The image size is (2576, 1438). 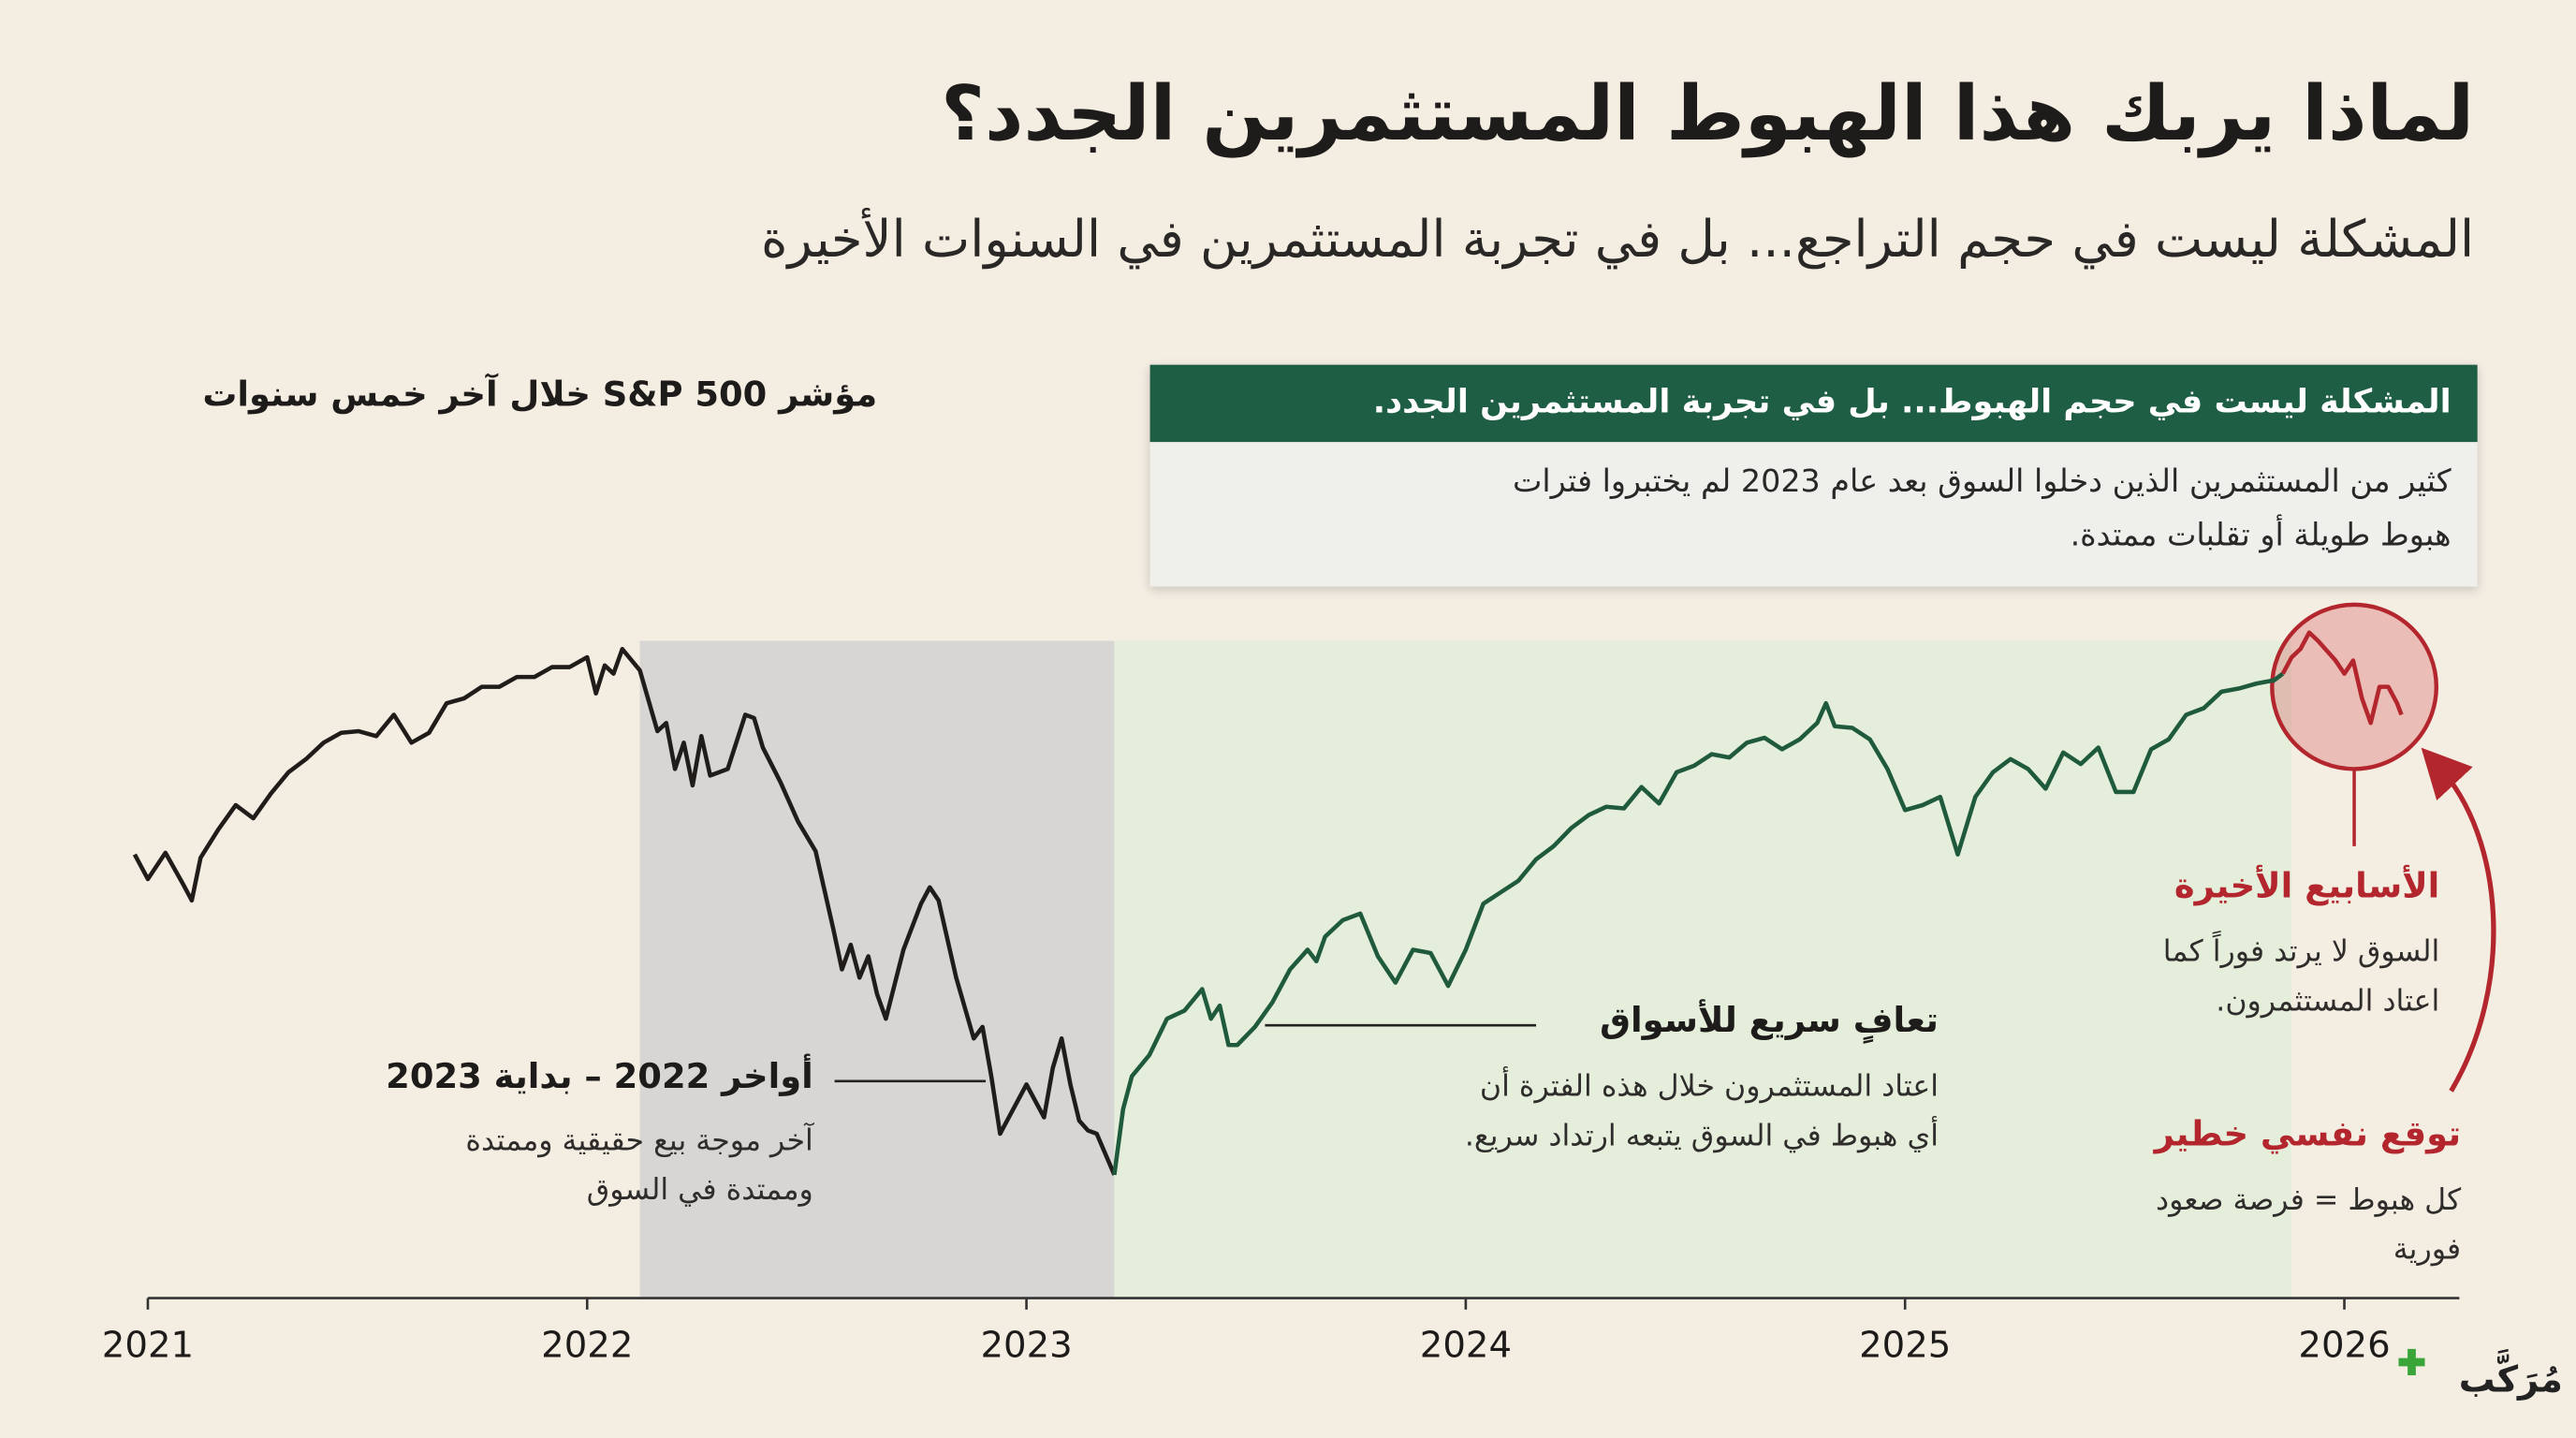 I want to click on annotation-text: آخر موجة بيع حقيقية وممتدة, so click(x=639, y=1141).